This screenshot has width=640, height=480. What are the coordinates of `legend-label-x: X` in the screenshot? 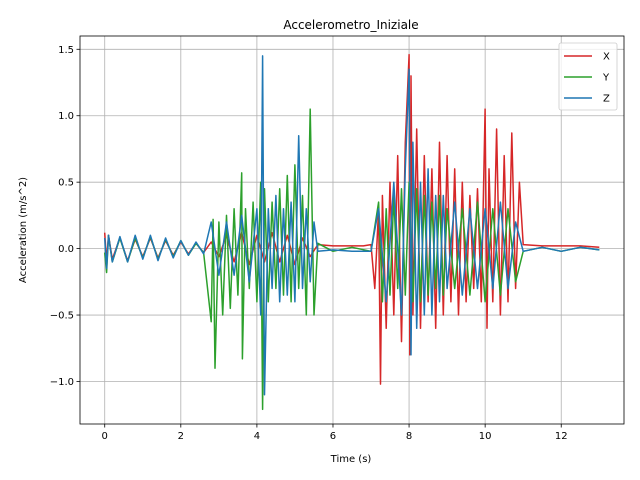 It's located at (606, 57).